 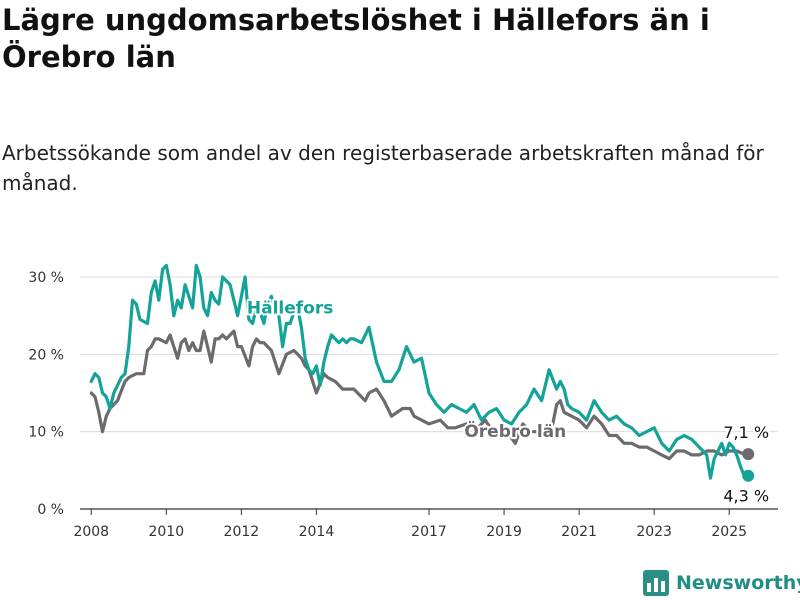 What do you see at coordinates (317, 532) in the screenshot?
I see `x-tick-label: 2014` at bounding box center [317, 532].